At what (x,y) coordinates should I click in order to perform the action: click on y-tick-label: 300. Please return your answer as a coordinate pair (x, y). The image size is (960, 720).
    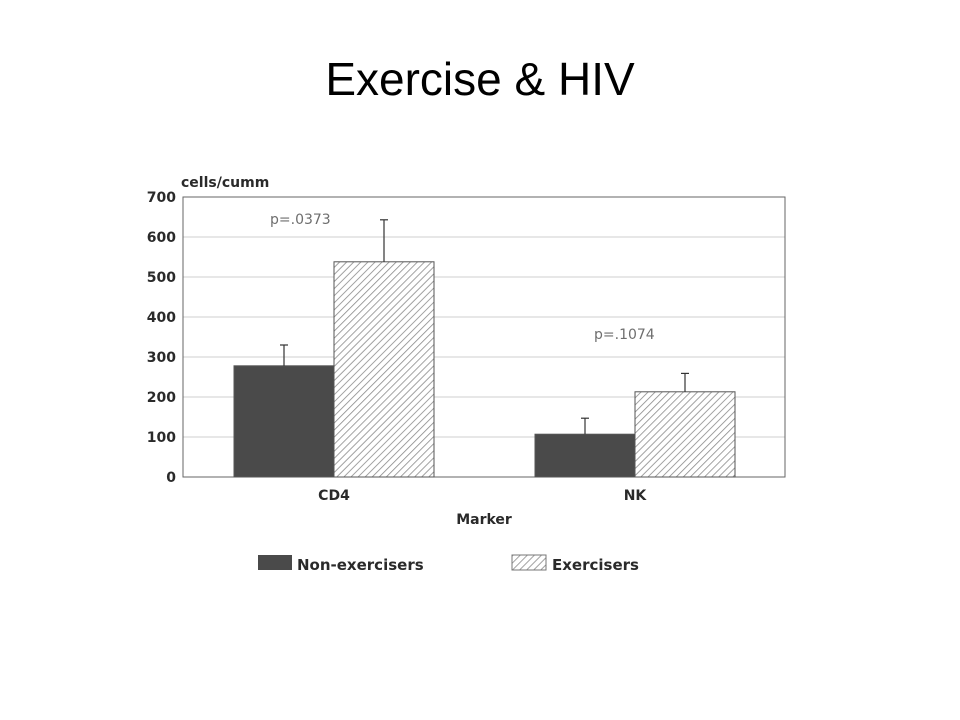
    Looking at the image, I should click on (161, 358).